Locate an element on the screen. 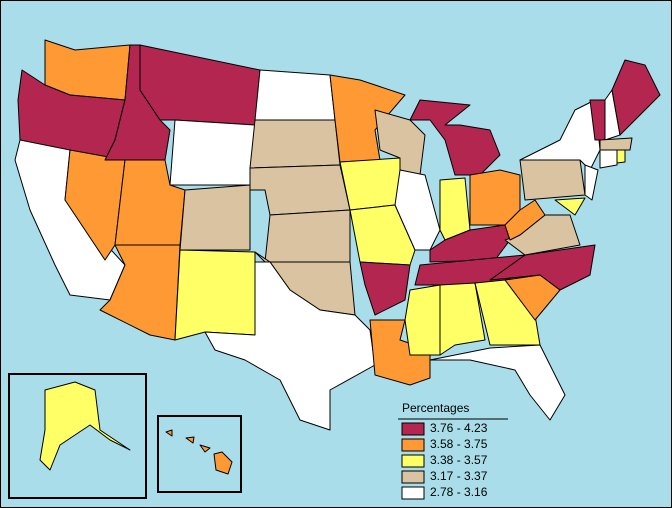  legend-title: Percentages is located at coordinates (435, 408).